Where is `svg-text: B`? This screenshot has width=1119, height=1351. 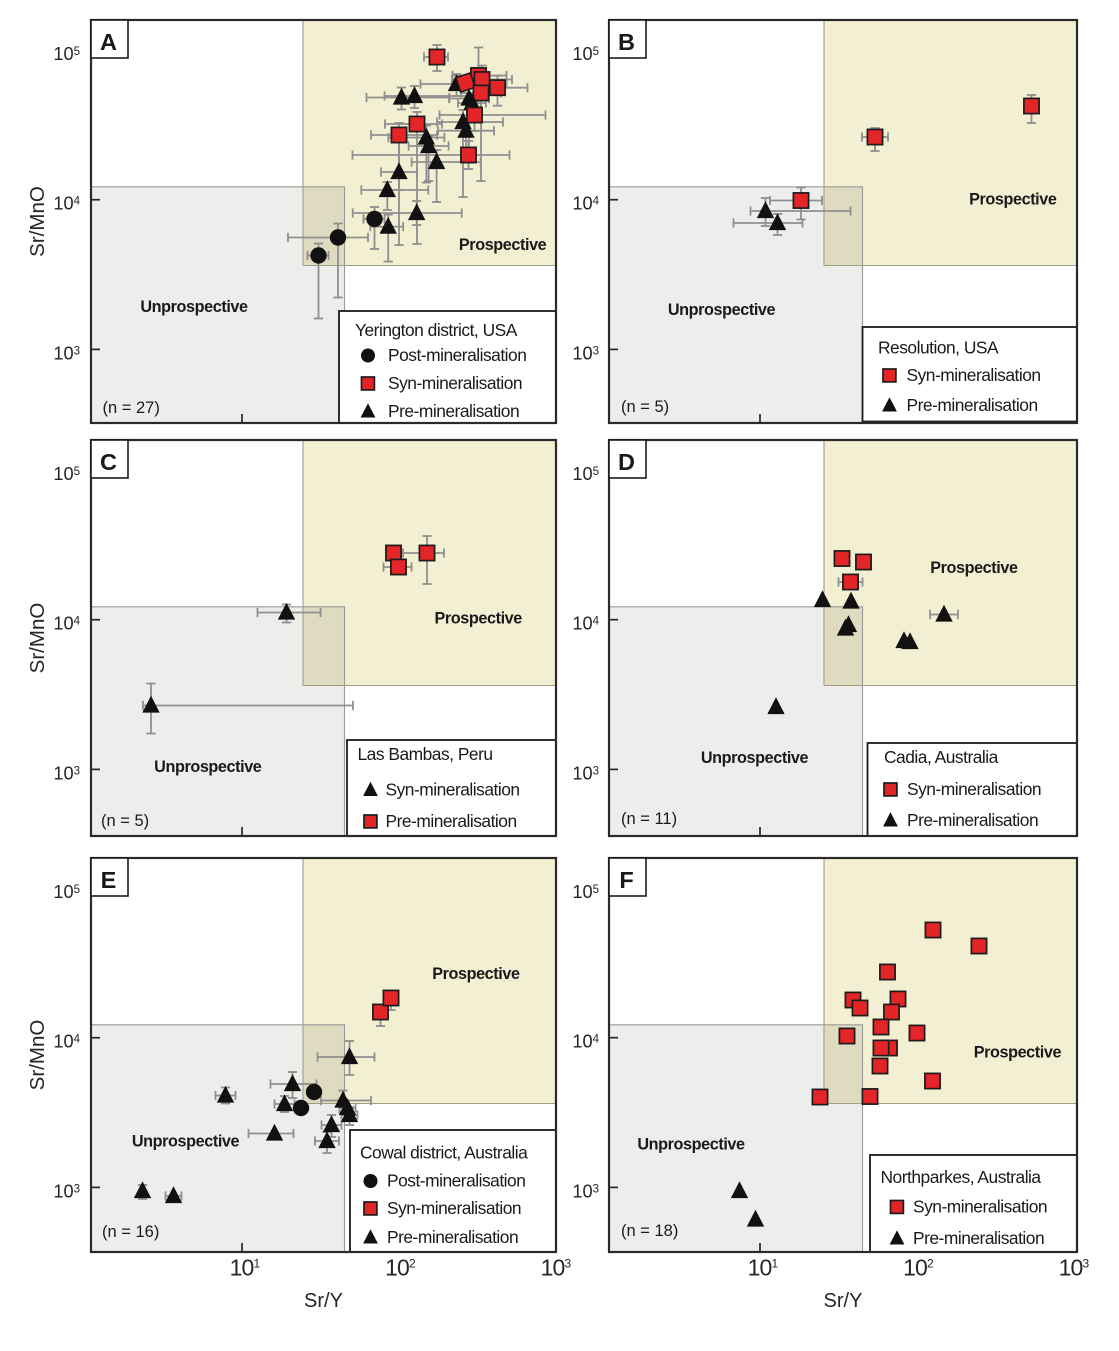 svg-text: B is located at coordinates (626, 42).